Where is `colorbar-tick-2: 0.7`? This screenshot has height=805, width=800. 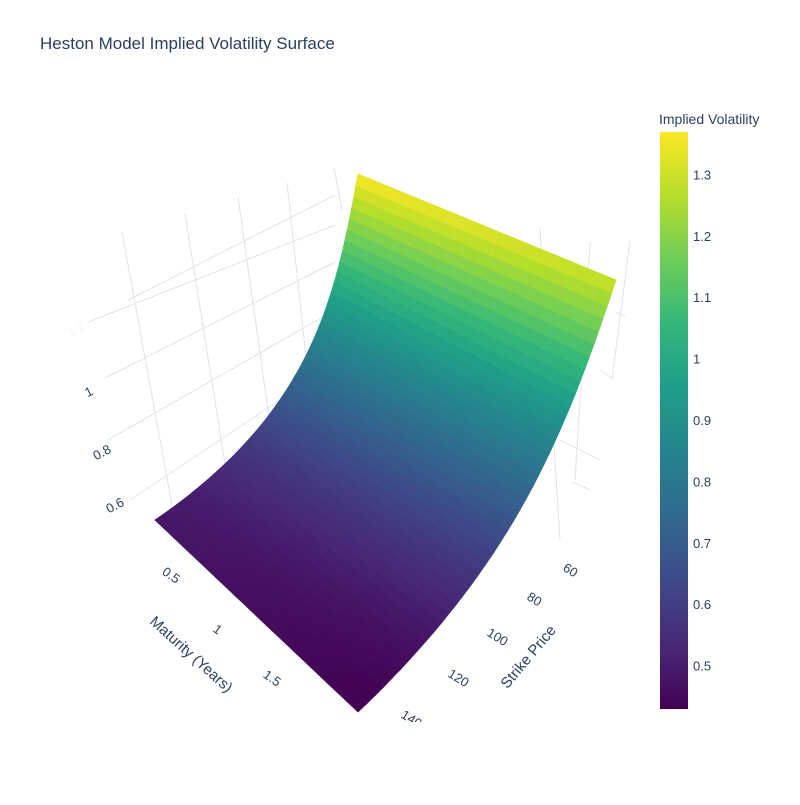
colorbar-tick-2: 0.7 is located at coordinates (702, 543).